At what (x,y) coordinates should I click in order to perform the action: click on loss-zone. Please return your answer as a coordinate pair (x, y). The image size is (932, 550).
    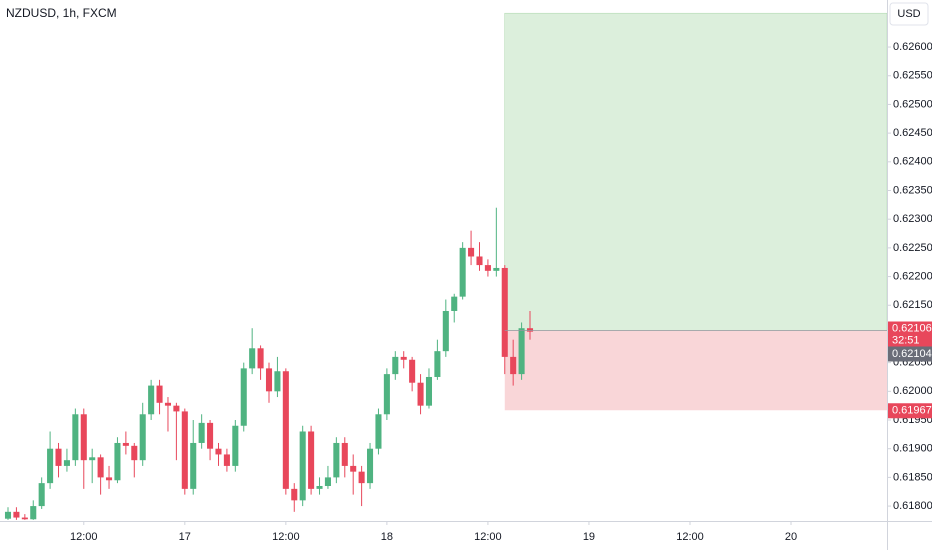
    Looking at the image, I should click on (695, 370).